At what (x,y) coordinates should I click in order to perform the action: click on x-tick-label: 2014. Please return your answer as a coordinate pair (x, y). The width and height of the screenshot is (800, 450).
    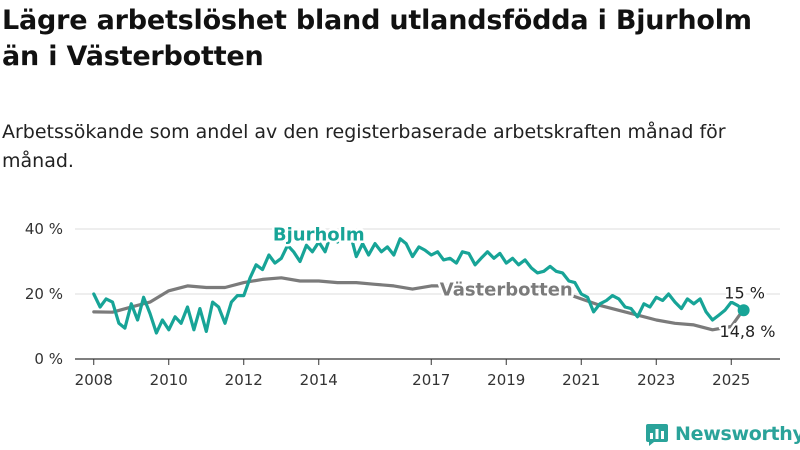
    Looking at the image, I should click on (319, 380).